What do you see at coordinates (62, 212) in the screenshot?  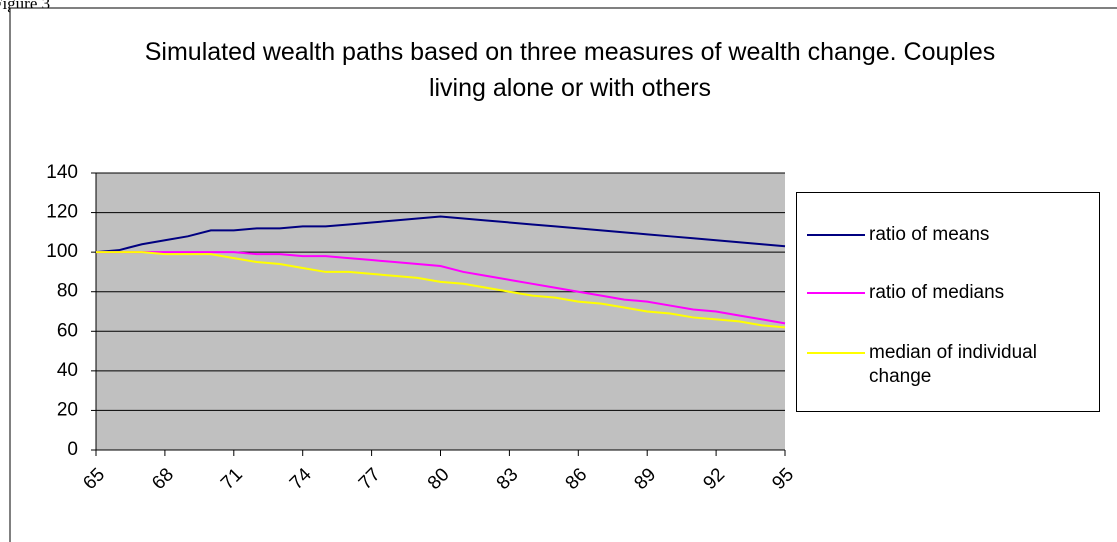 I see `y-tick-label: 120` at bounding box center [62, 212].